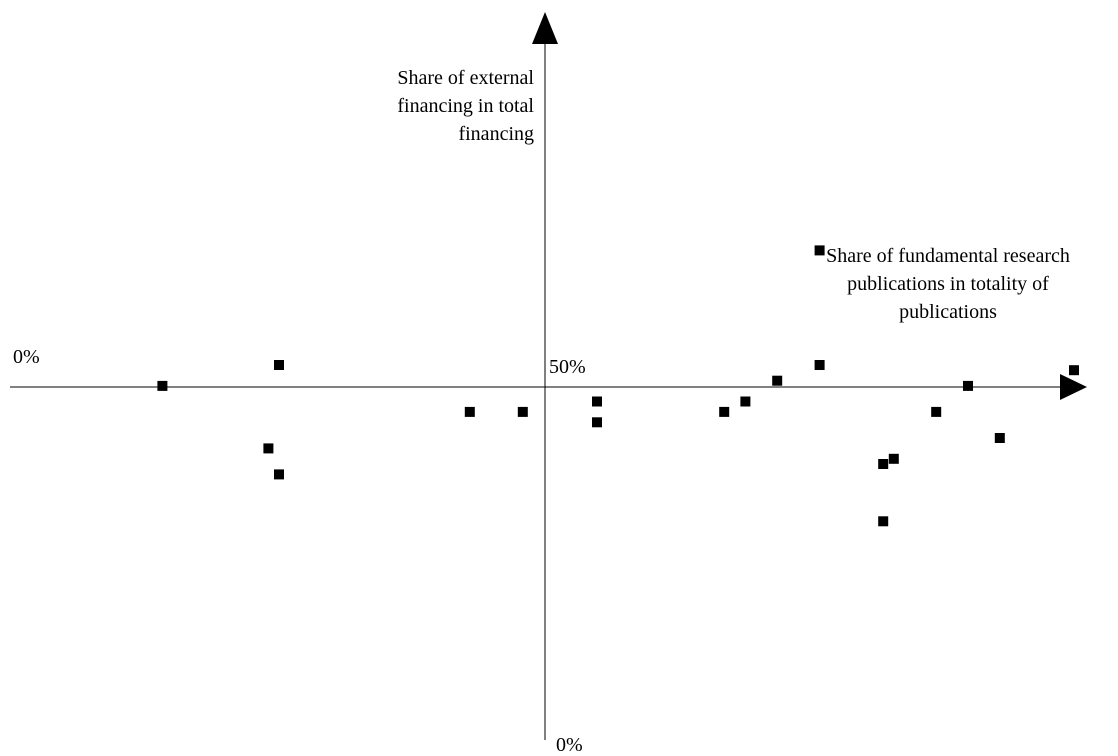  Describe the element at coordinates (567, 367) in the screenshot. I see `axes-center-tick-label: 50%` at that location.